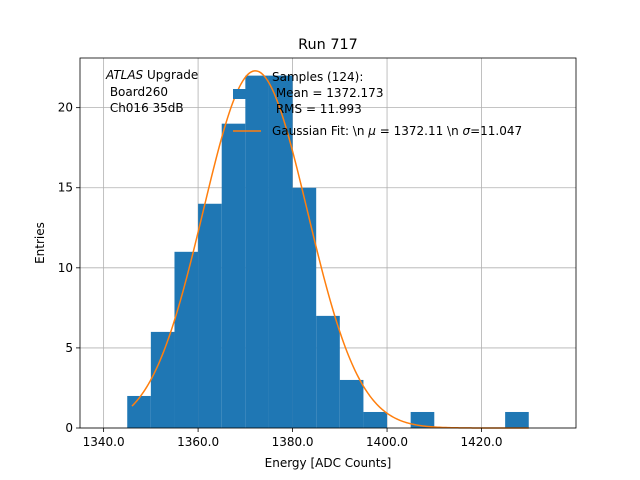  I want to click on x-axis-label: Energy [ADC Counts], so click(328, 463).